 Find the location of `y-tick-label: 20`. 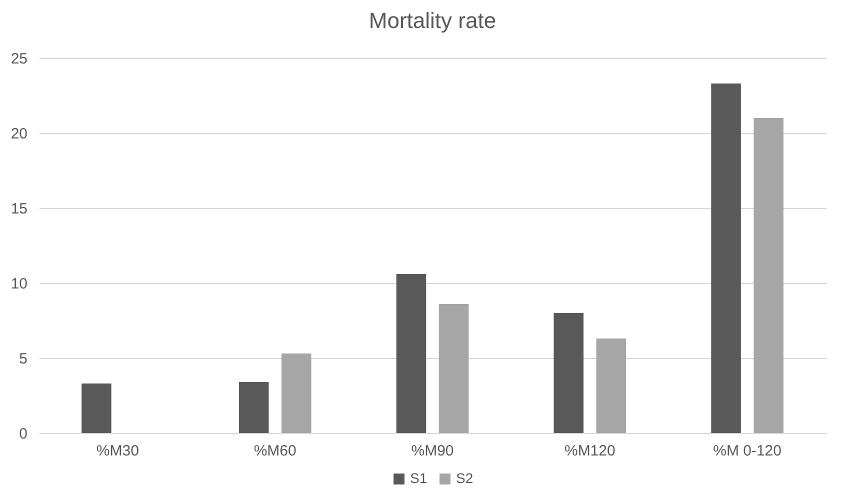

y-tick-label: 20 is located at coordinates (19, 134).